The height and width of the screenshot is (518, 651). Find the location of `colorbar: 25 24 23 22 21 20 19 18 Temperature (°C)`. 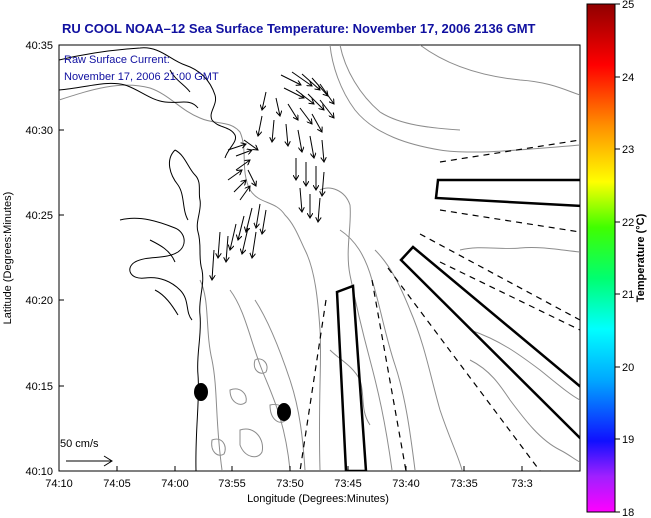

colorbar: 25 24 23 22 21 20 19 18 Temperature (°C) is located at coordinates (616, 259).